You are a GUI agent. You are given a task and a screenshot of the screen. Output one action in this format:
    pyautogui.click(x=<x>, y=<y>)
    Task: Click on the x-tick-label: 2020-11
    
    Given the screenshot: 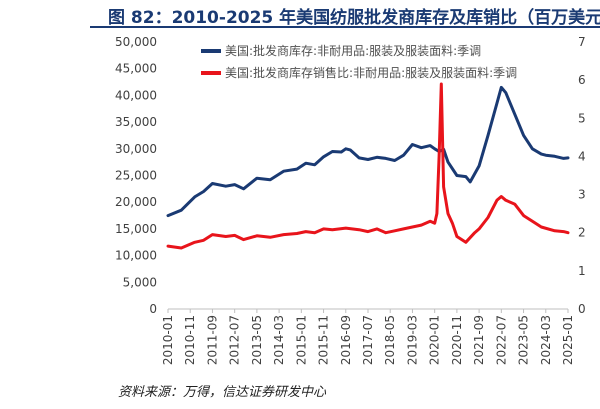 What is the action you would take?
    pyautogui.click(x=457, y=340)
    